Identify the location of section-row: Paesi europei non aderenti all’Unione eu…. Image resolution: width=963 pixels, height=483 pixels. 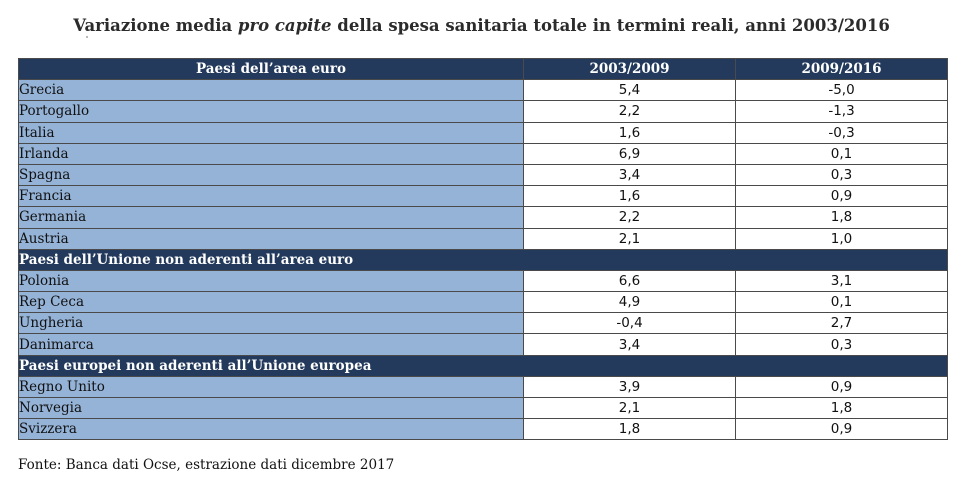
(483, 365).